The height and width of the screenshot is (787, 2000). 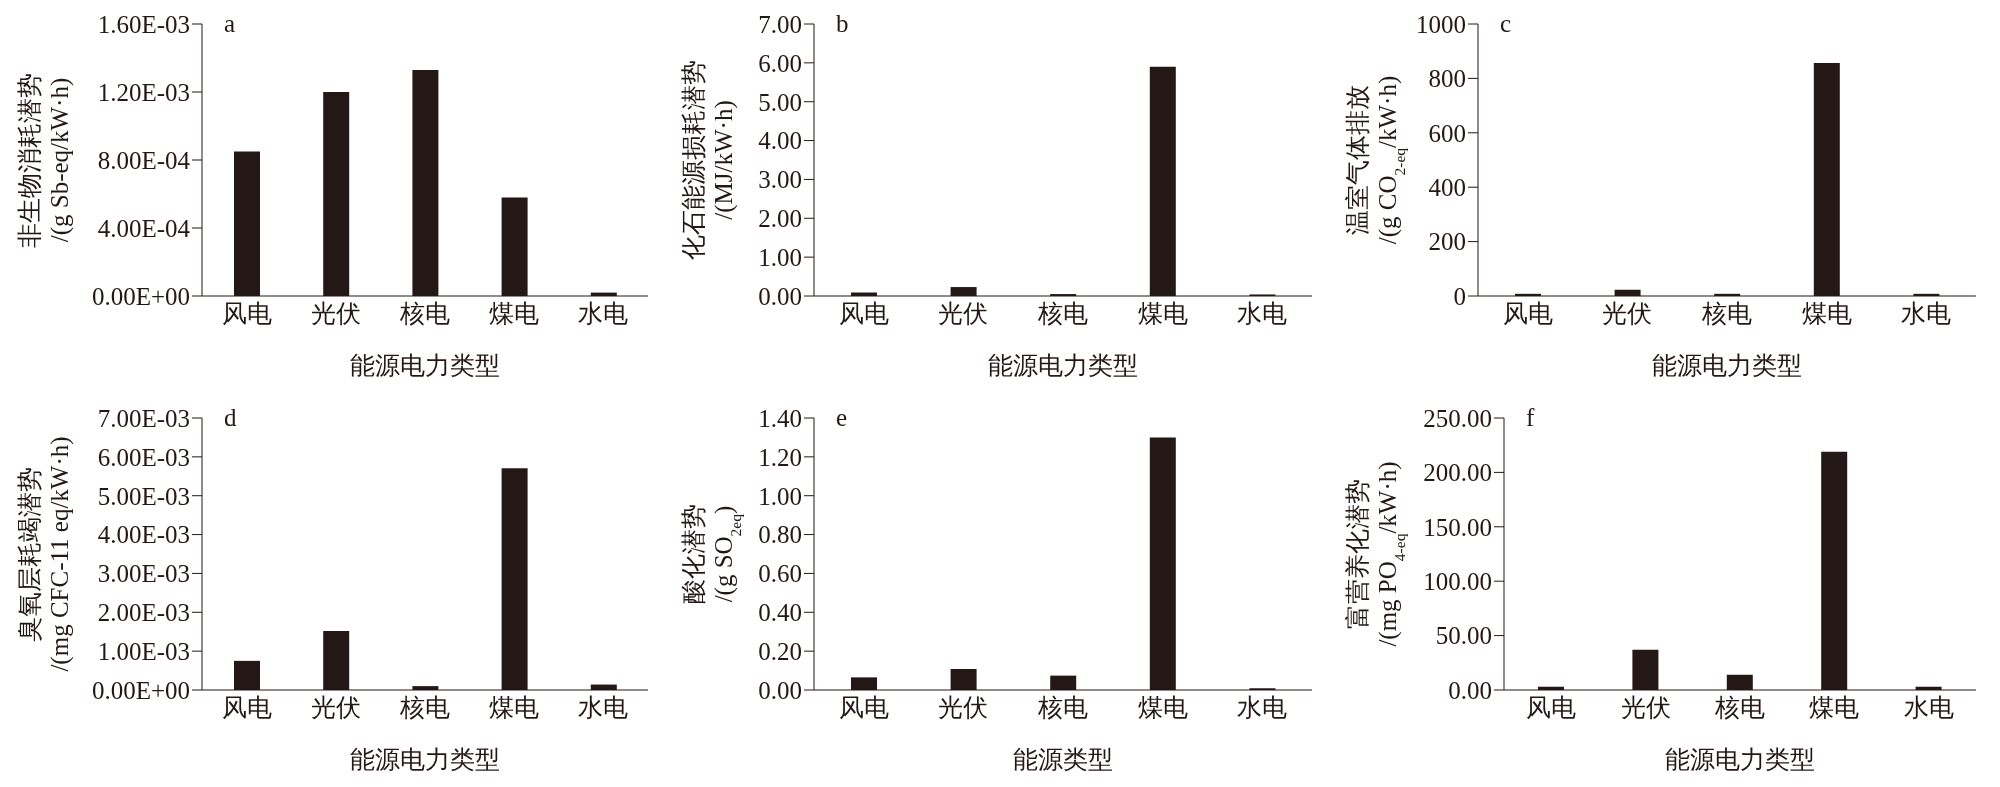 What do you see at coordinates (780, 574) in the screenshot?
I see `y-tick-label: 0.60` at bounding box center [780, 574].